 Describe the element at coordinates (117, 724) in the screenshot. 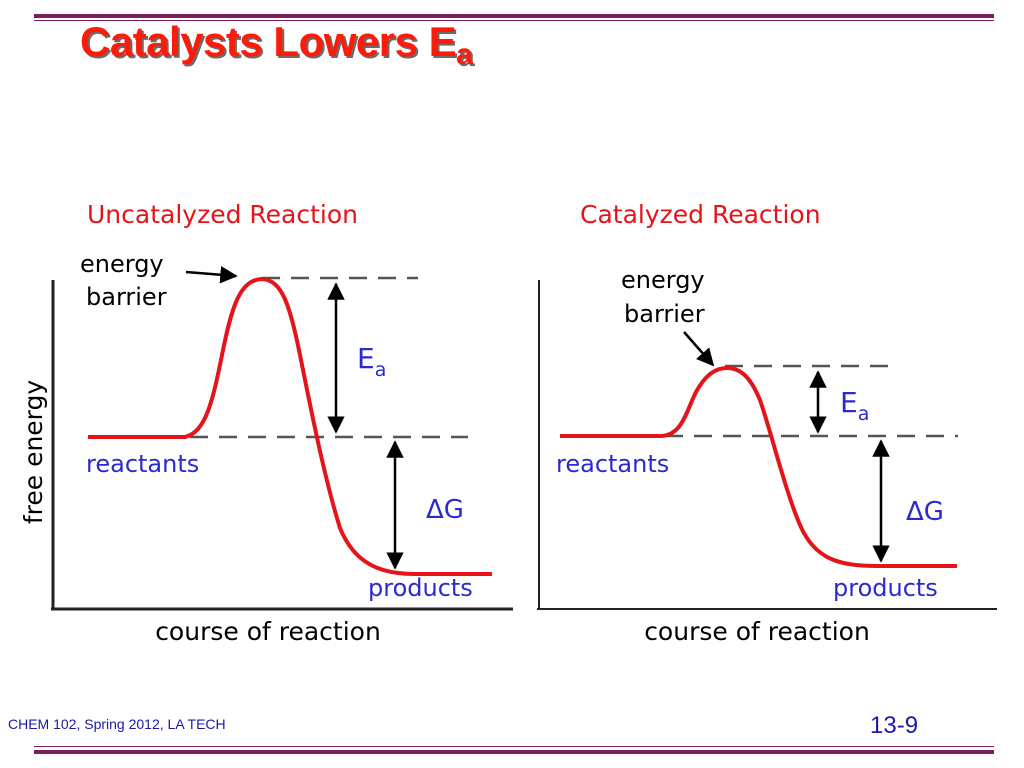

I see `footer-course-info: CHEM 102, Spring 2012, LA TECH` at that location.